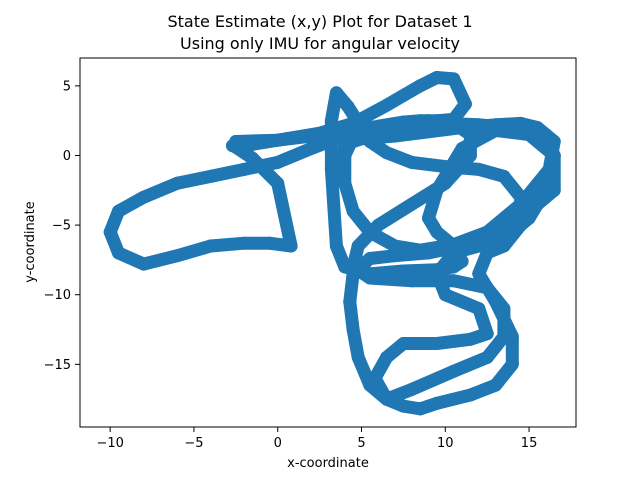 The image size is (640, 480). I want to click on y-tick-label: −5, so click(61, 226).